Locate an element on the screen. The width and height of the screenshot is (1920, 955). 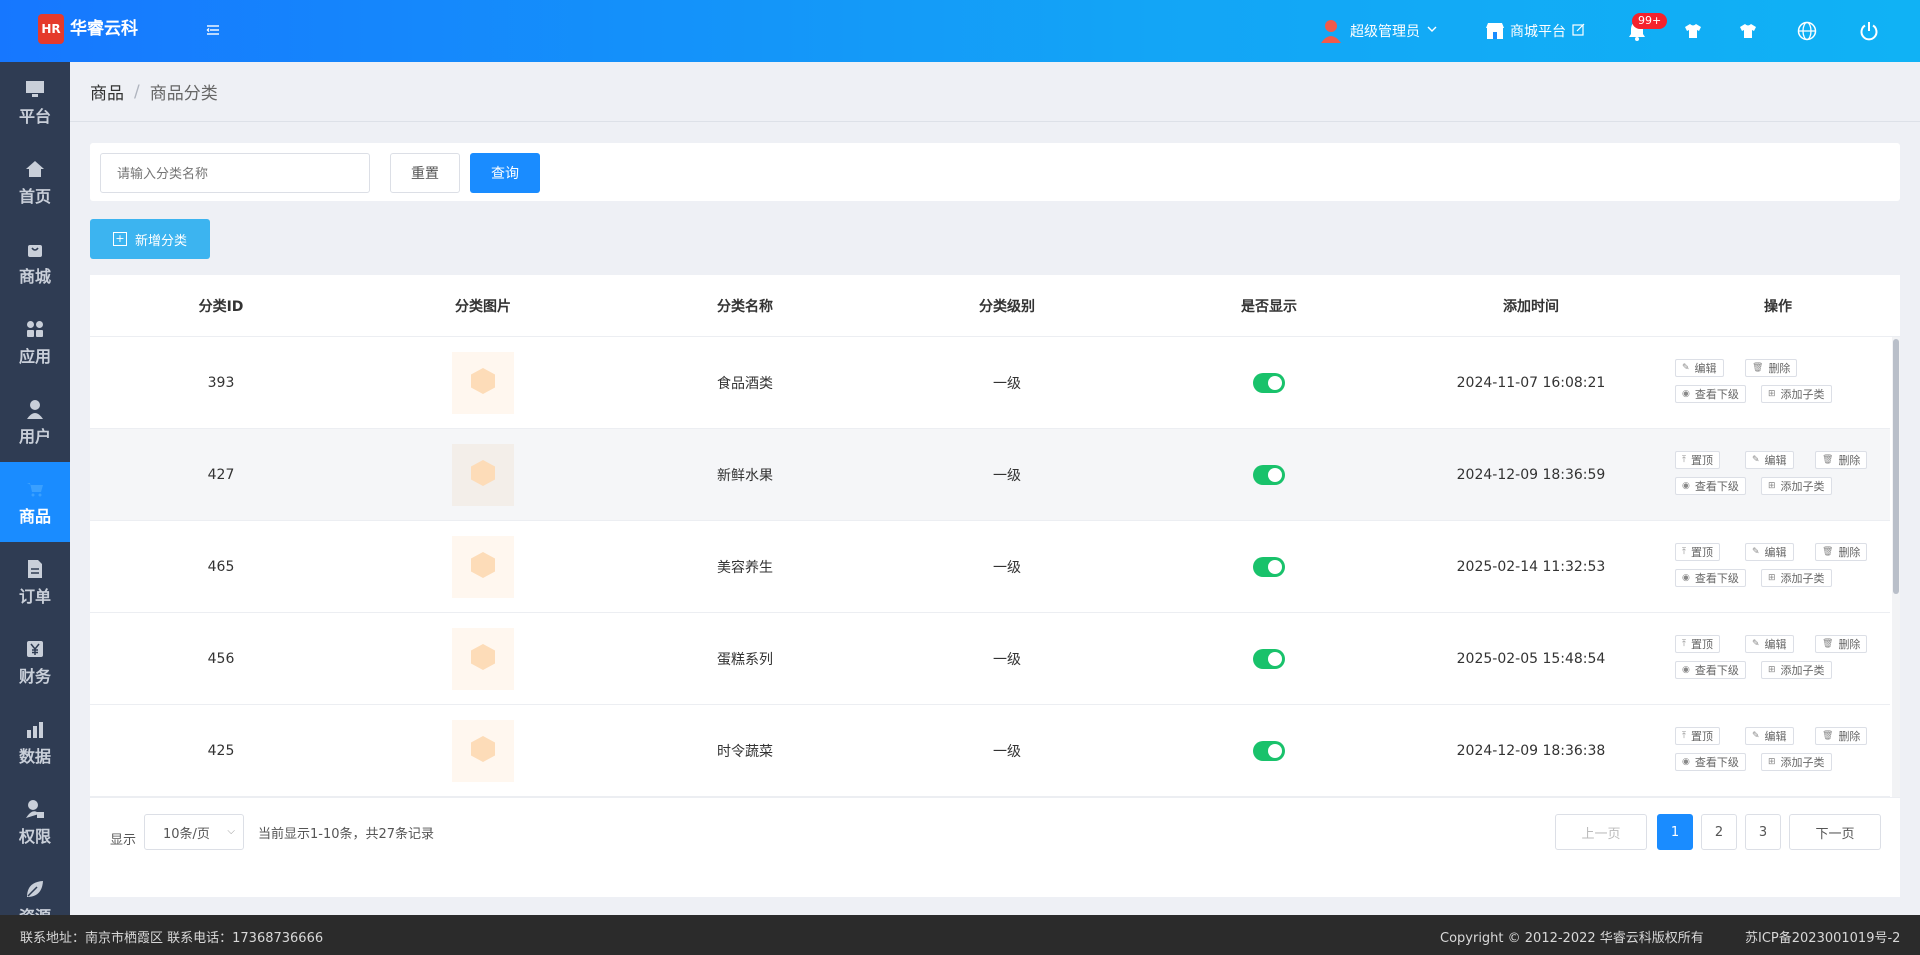
cell-time: 2025-02-05 15:48:54 is located at coordinates (1531, 659).